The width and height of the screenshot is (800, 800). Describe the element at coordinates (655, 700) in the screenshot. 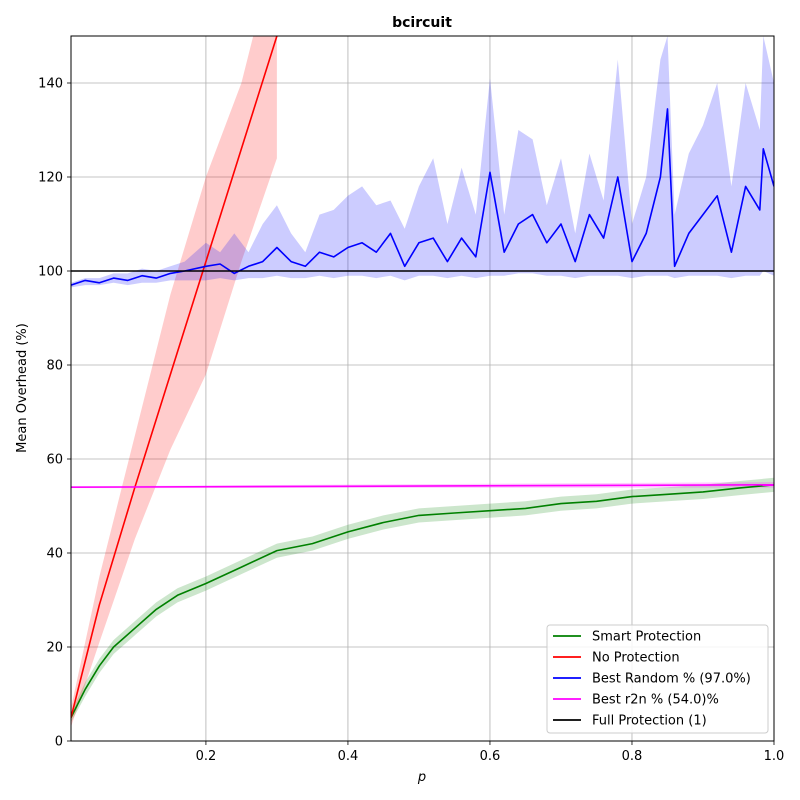

I see `legend-label: Best r2n % (54.0)%` at that location.